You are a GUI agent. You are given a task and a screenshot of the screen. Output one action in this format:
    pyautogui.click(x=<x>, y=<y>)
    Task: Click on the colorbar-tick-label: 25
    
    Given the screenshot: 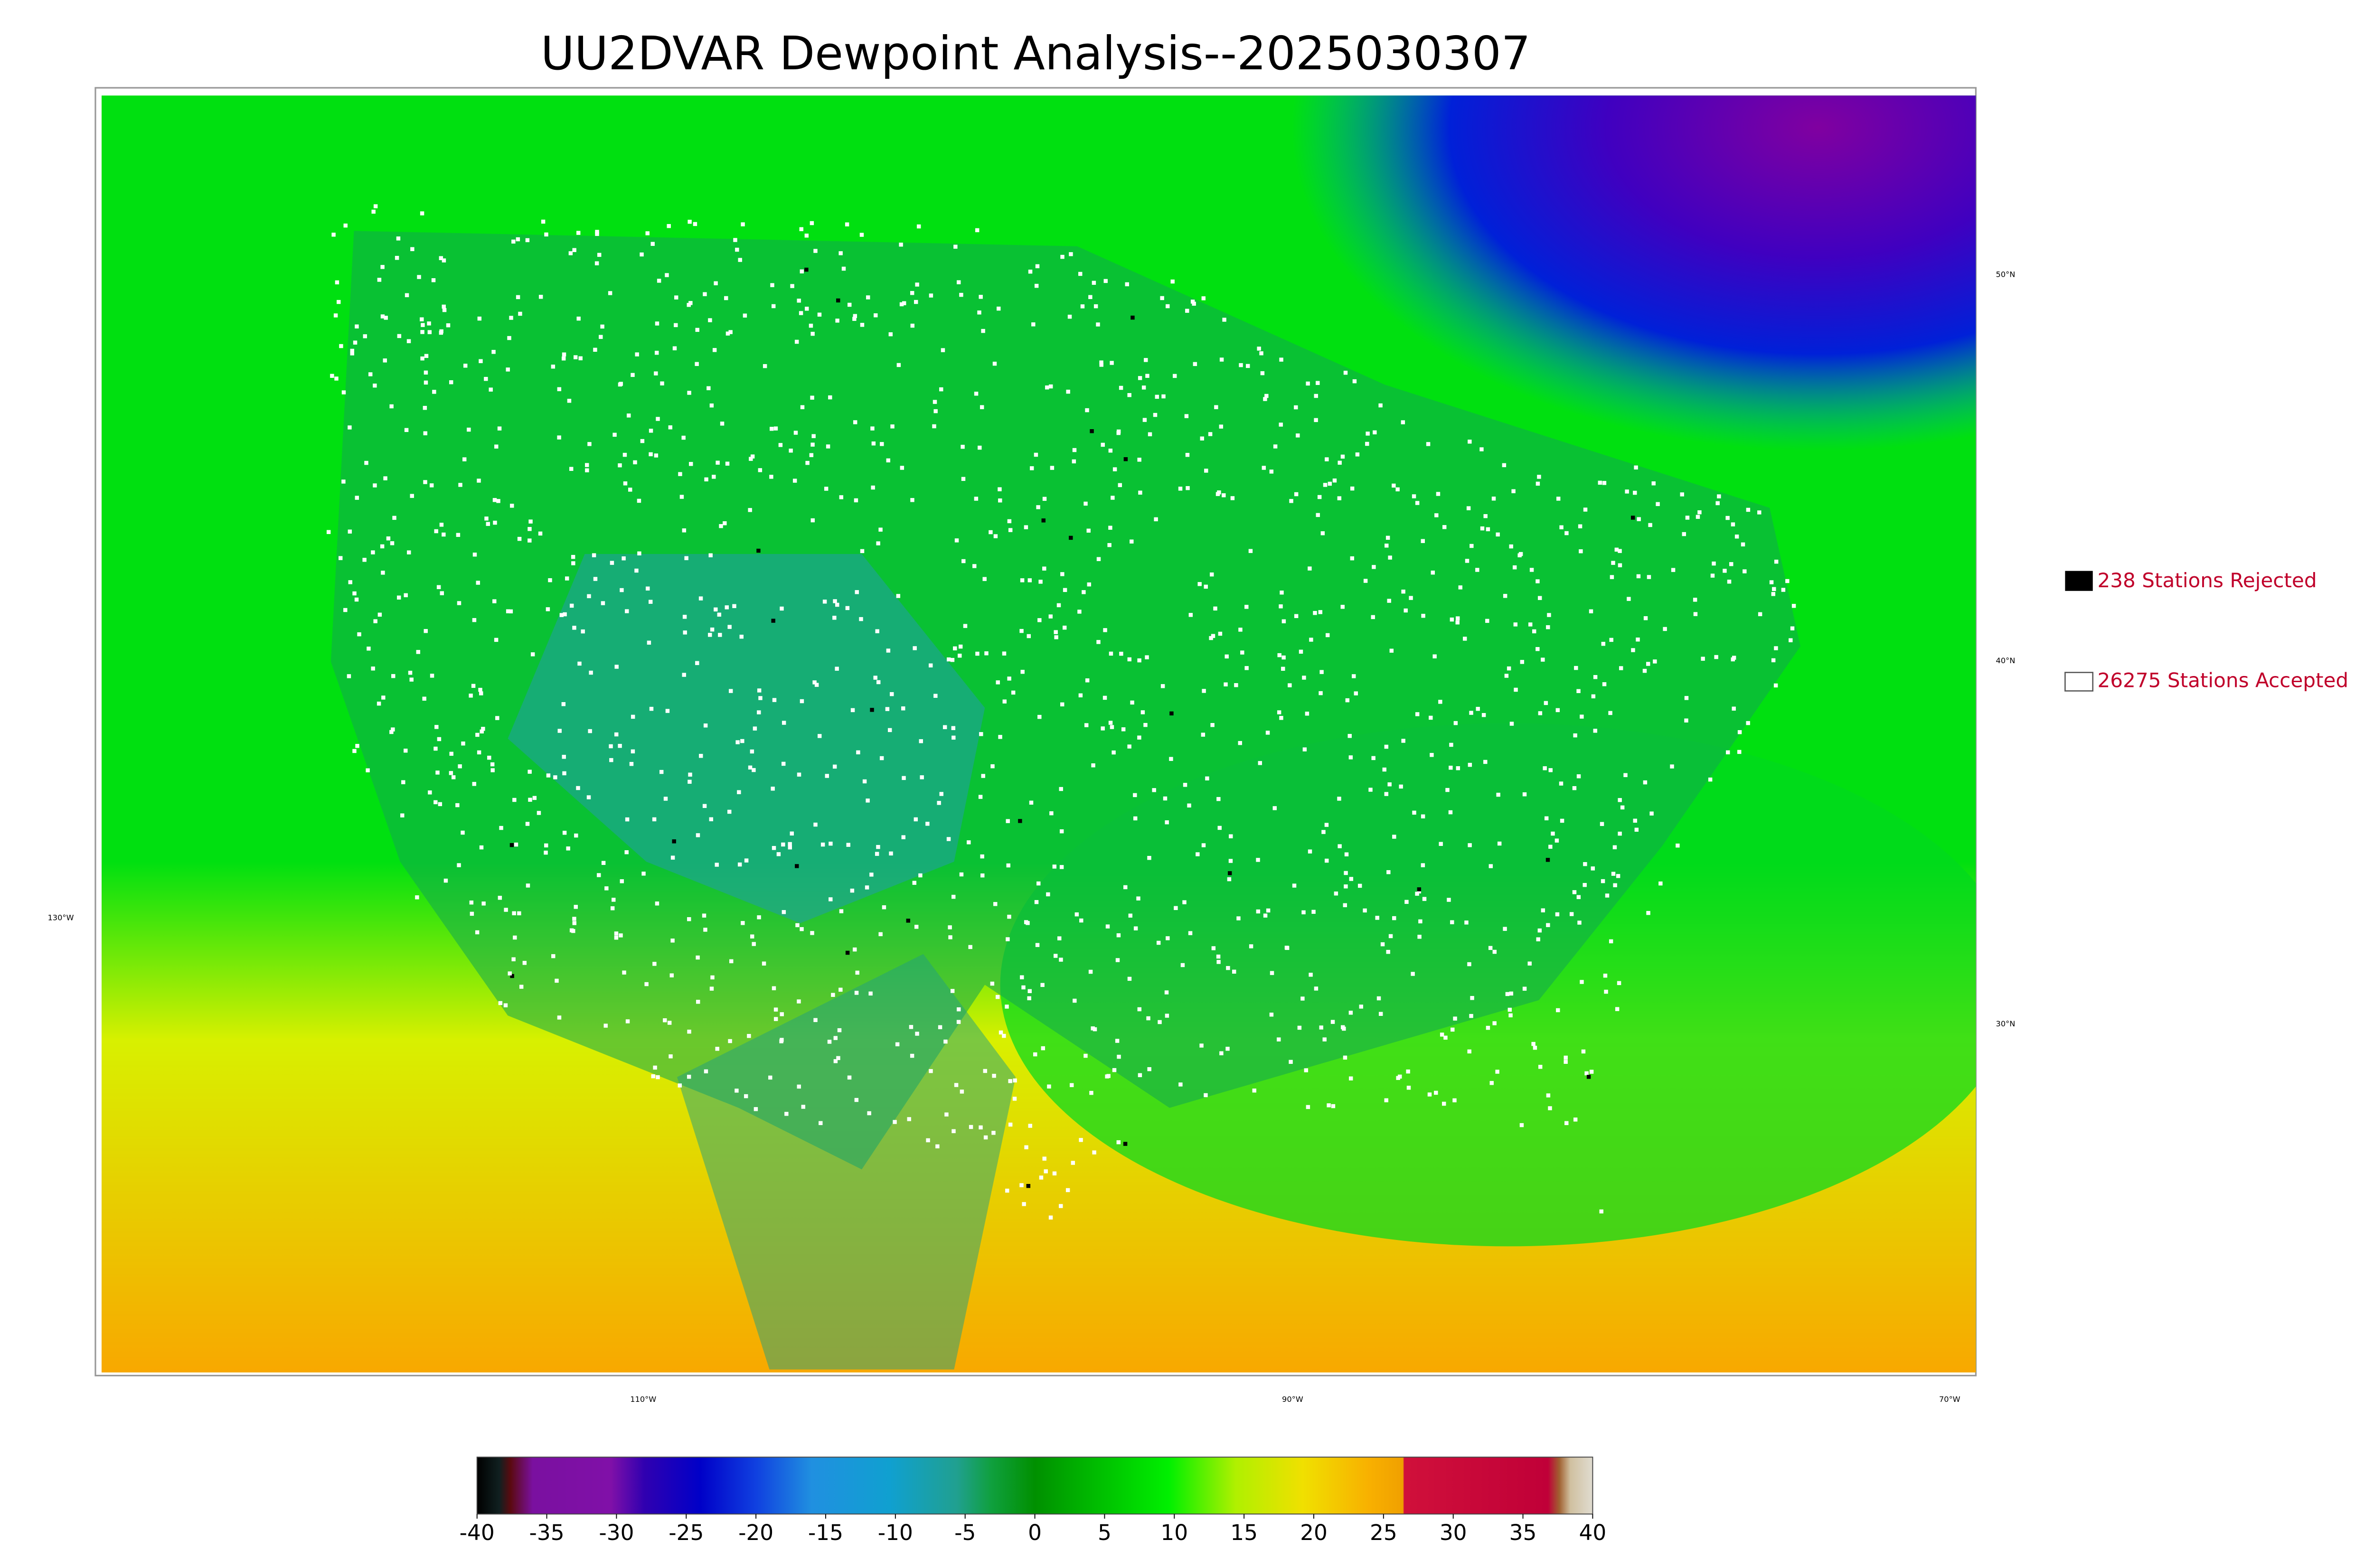 What is the action you would take?
    pyautogui.click(x=1383, y=1533)
    